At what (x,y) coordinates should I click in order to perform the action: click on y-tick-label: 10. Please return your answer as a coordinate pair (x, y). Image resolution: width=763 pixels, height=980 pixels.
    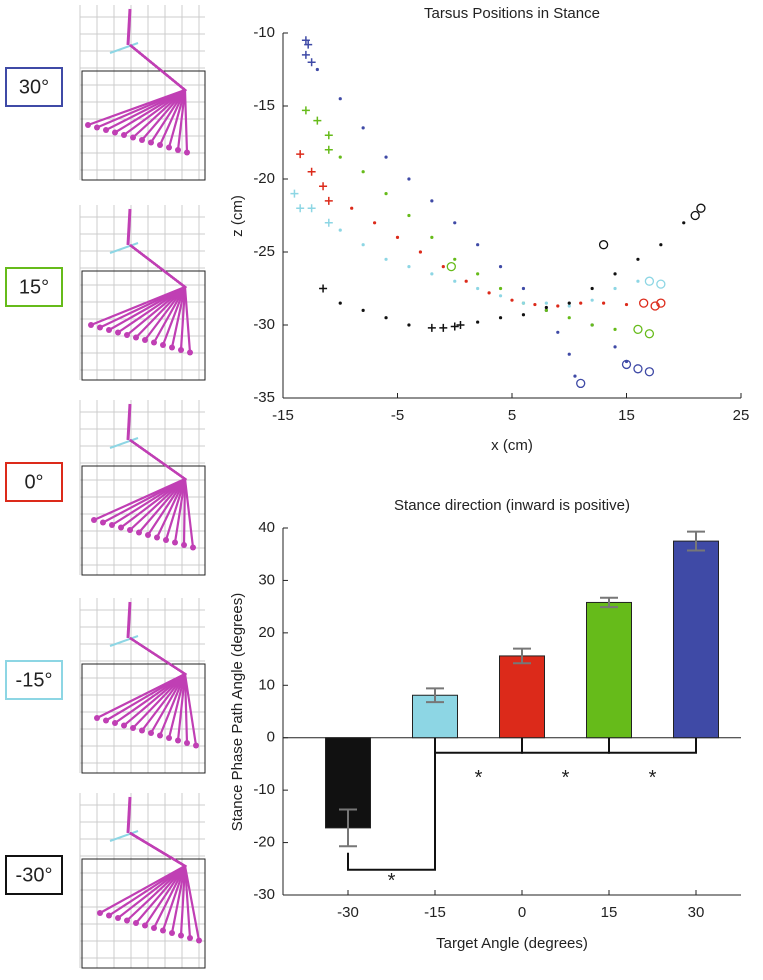
    Looking at the image, I should click on (266, 684).